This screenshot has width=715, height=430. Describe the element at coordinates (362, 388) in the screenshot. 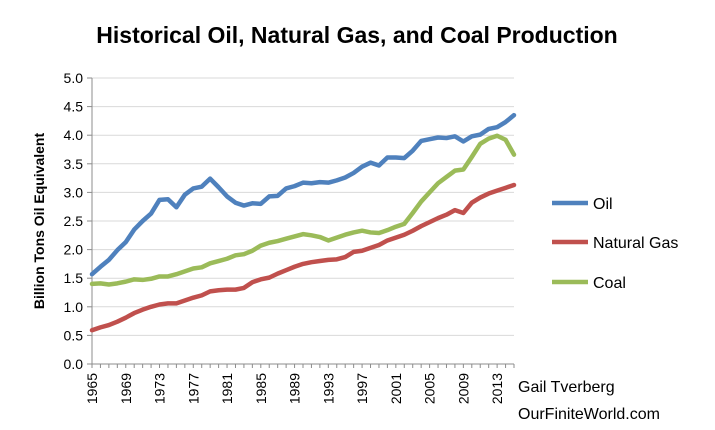

I see `x-tick-label: 1997` at that location.